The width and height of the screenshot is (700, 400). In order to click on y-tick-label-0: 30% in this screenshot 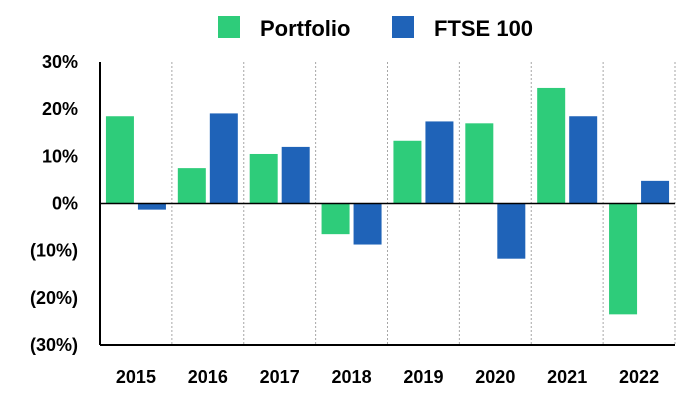, I will do `click(60, 62)`.